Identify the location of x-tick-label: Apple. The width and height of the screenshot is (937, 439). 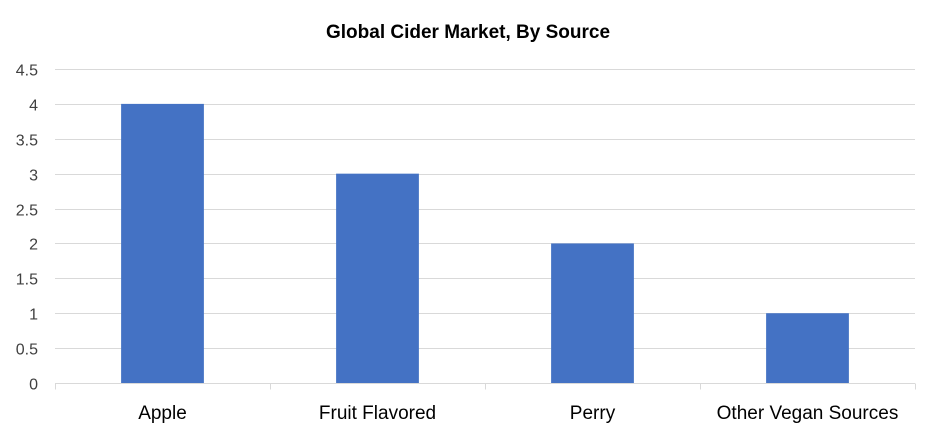
(162, 413).